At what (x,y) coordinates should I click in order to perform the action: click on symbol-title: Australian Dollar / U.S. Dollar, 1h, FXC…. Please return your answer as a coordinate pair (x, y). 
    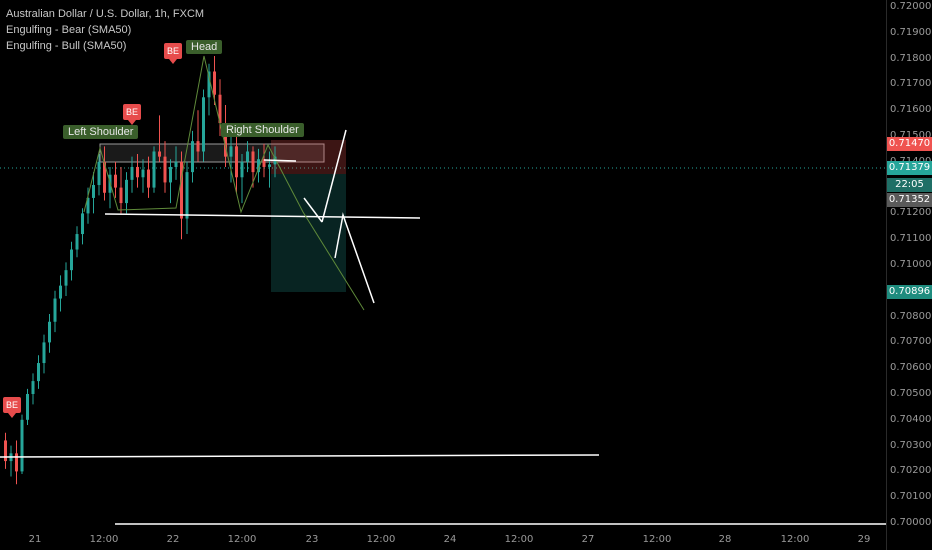
    Looking at the image, I should click on (105, 14).